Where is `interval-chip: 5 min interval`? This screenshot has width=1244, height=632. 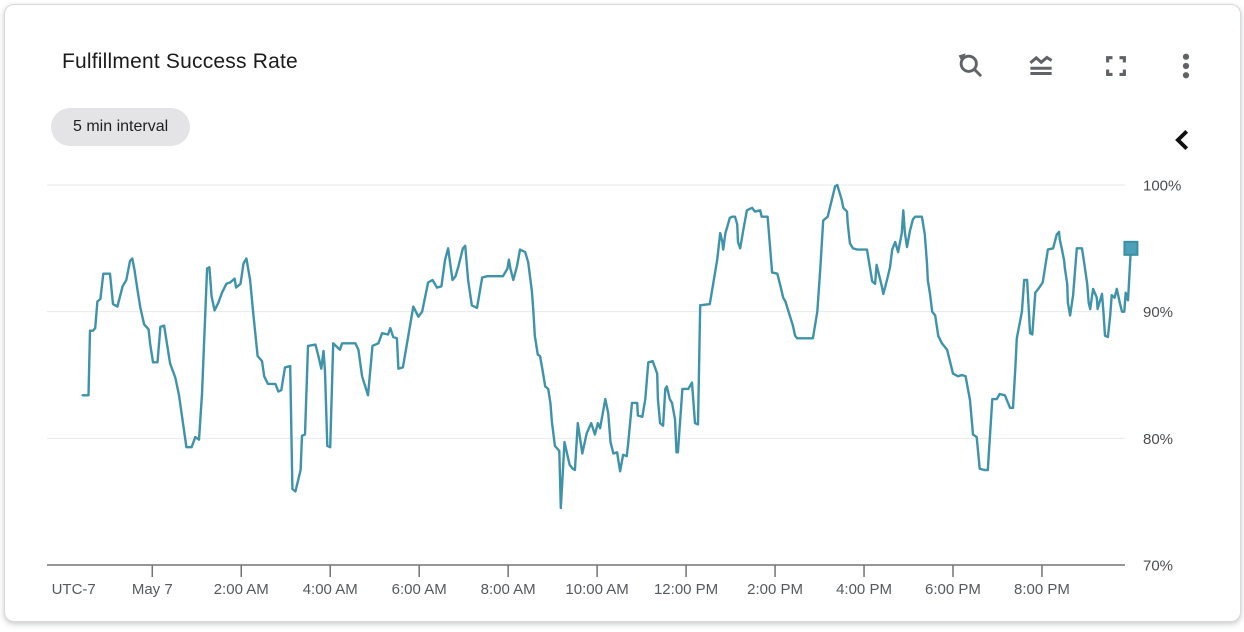
interval-chip: 5 min interval is located at coordinates (121, 127).